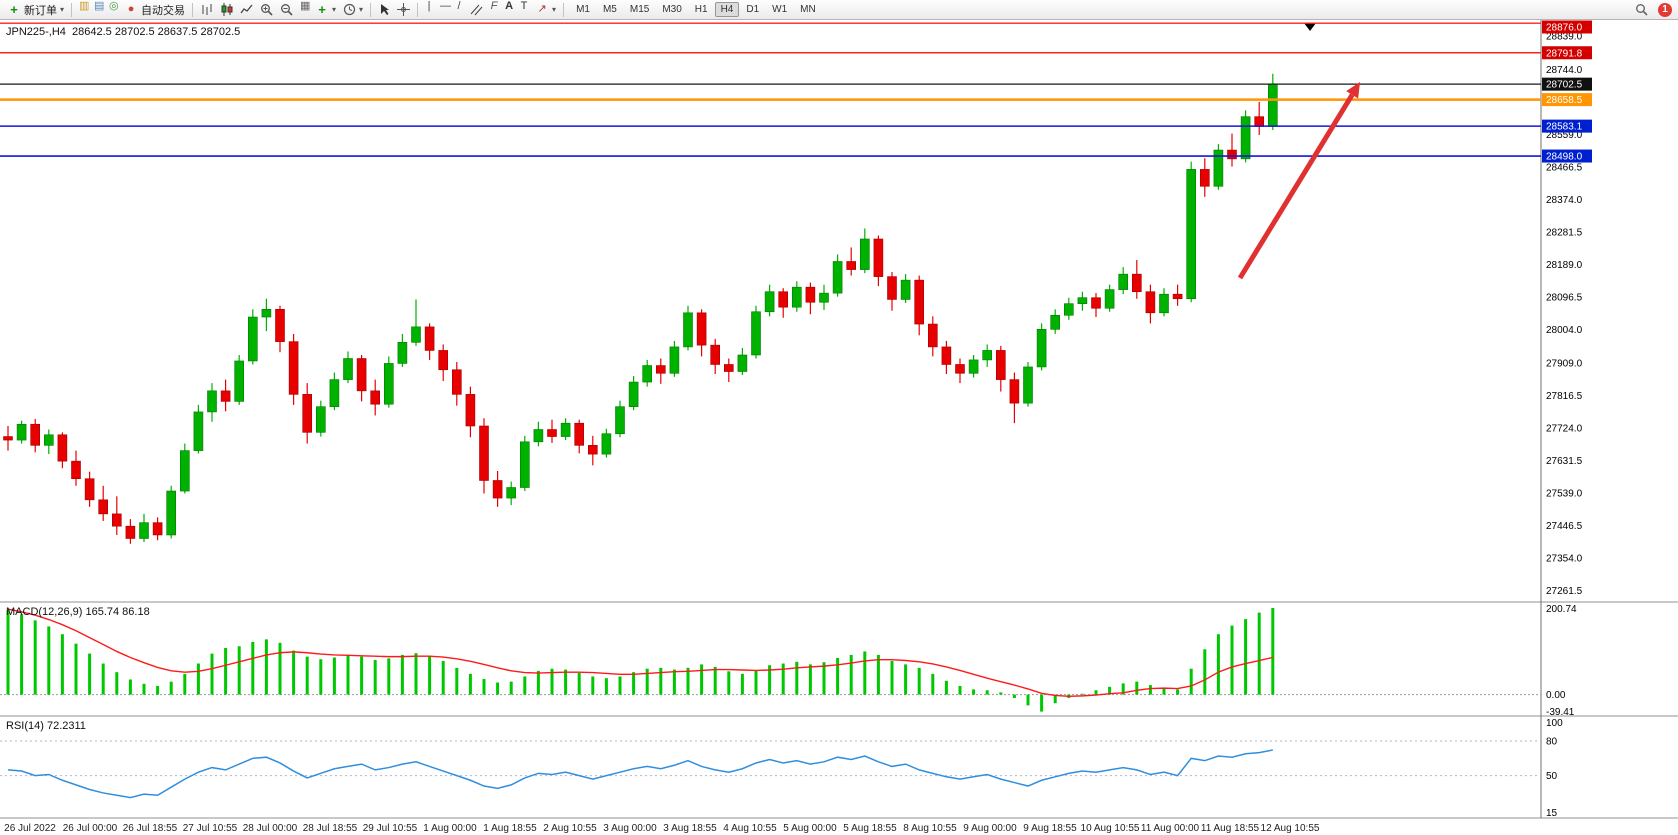 This screenshot has height=835, width=1678. I want to click on chart-shift-marker-icon, so click(1310, 27).